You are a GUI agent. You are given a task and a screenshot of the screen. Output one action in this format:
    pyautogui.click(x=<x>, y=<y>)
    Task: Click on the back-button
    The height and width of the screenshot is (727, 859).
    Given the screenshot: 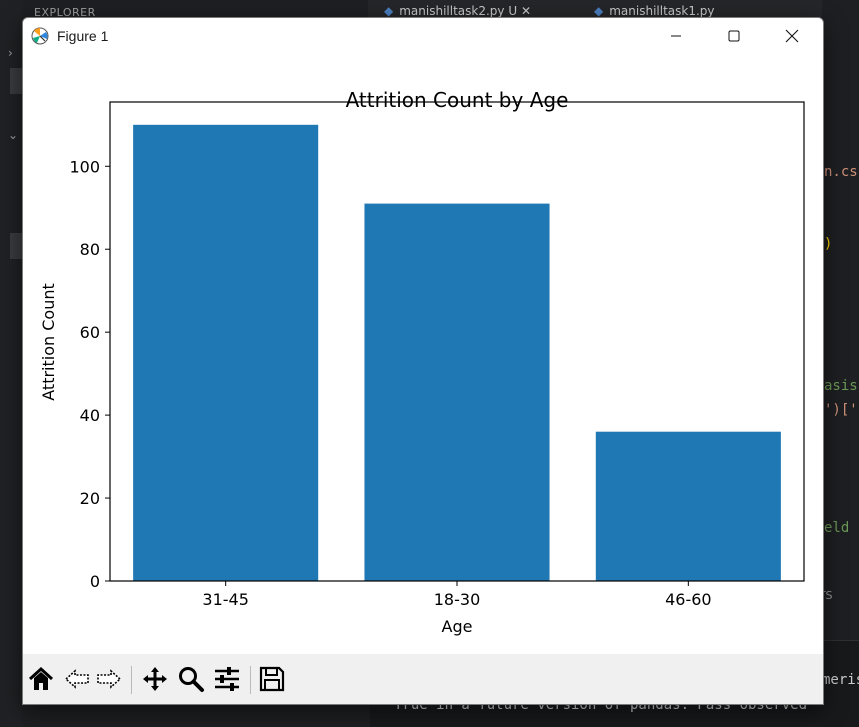 What is the action you would take?
    pyautogui.click(x=77, y=679)
    